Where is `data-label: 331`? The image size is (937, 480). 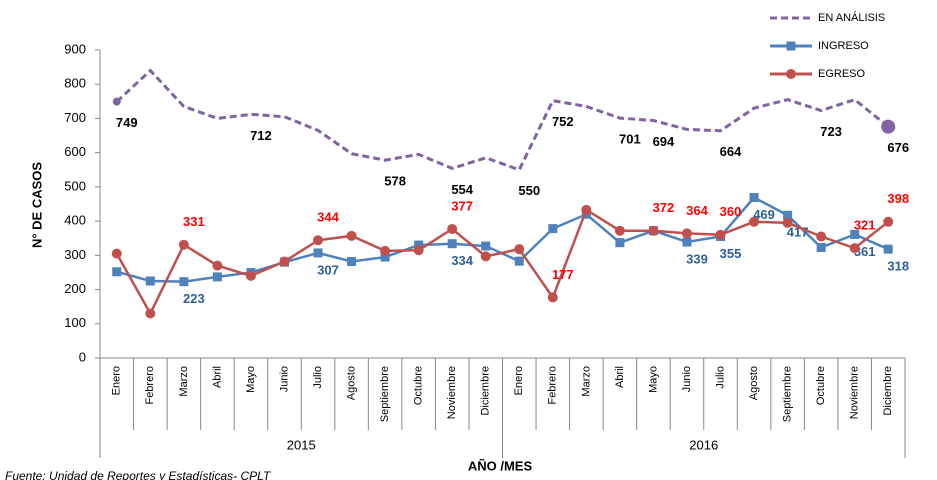 data-label: 331 is located at coordinates (194, 221).